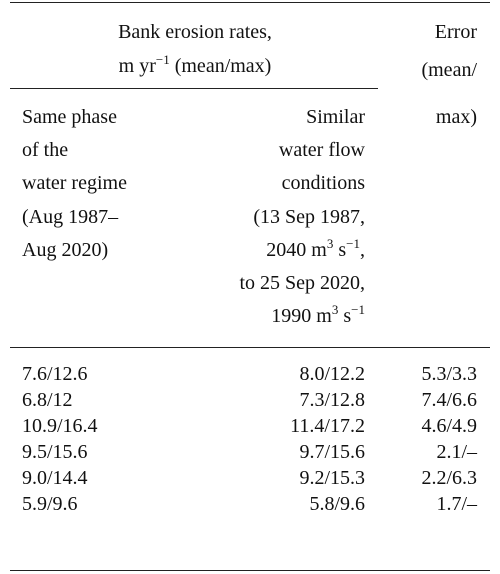 The width and height of the screenshot is (500, 574). I want to click on table-cell: 7.4/6.6, so click(449, 400).